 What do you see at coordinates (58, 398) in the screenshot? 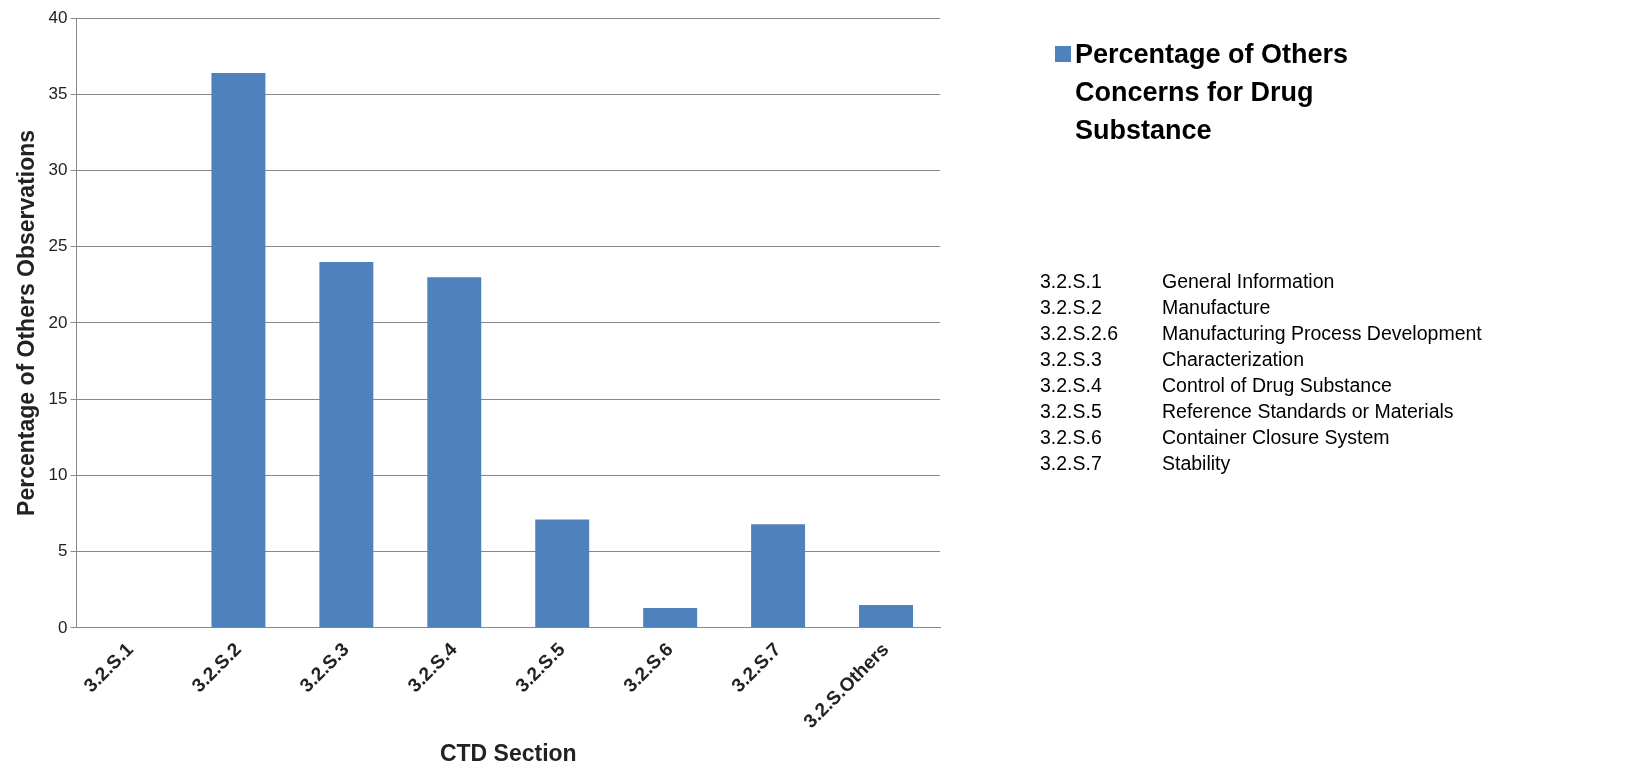
I see `y-tick-label: 15` at bounding box center [58, 398].